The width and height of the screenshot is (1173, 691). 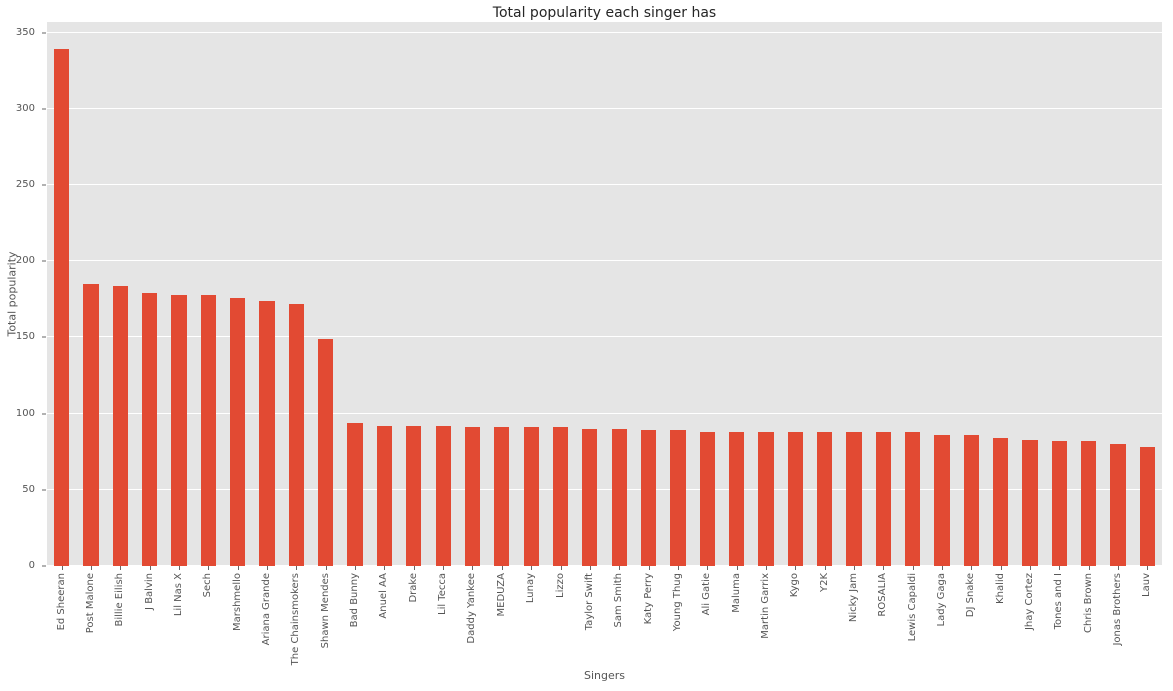 What do you see at coordinates (149, 612) in the screenshot?
I see `x-tick-column: J Balvin` at bounding box center [149, 612].